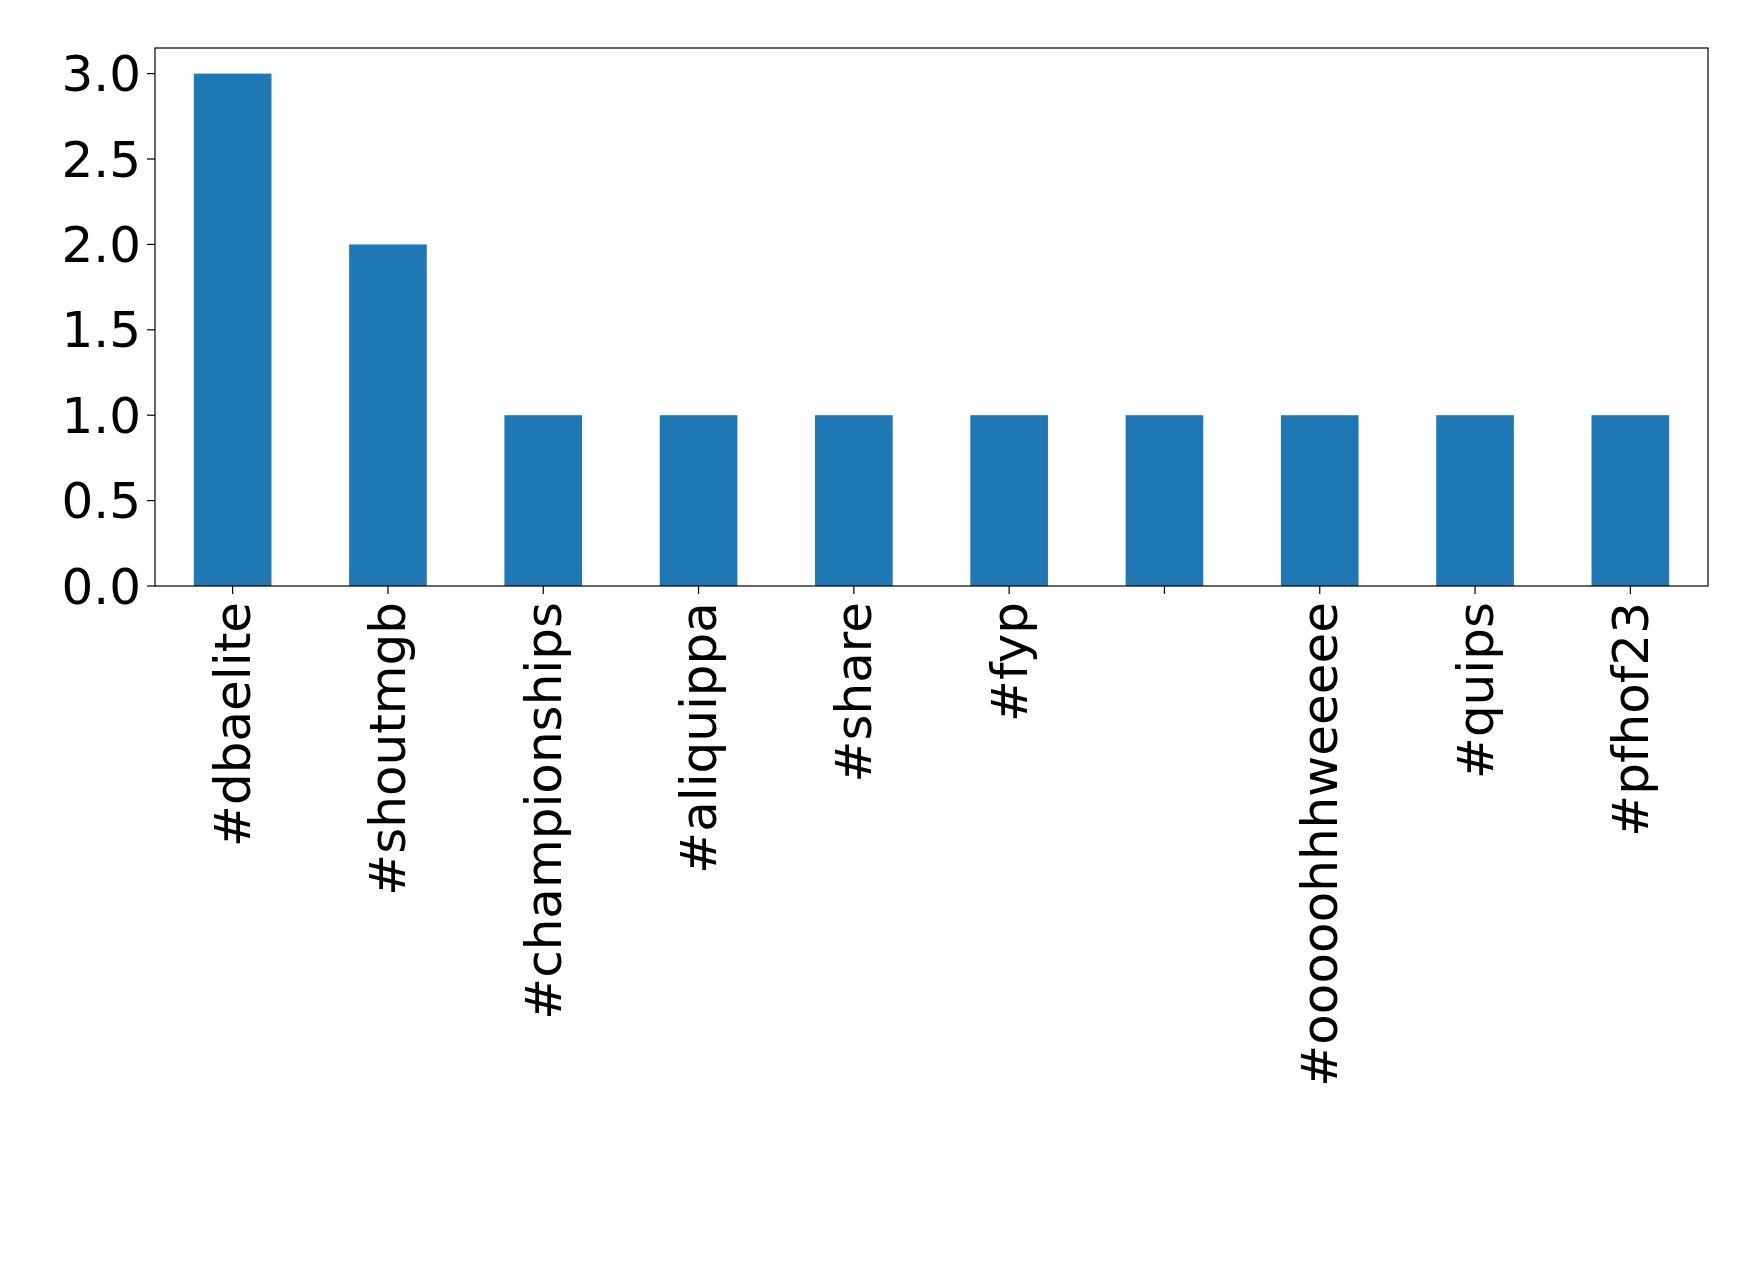  I want to click on x-tick-label: #share, so click(854, 692).